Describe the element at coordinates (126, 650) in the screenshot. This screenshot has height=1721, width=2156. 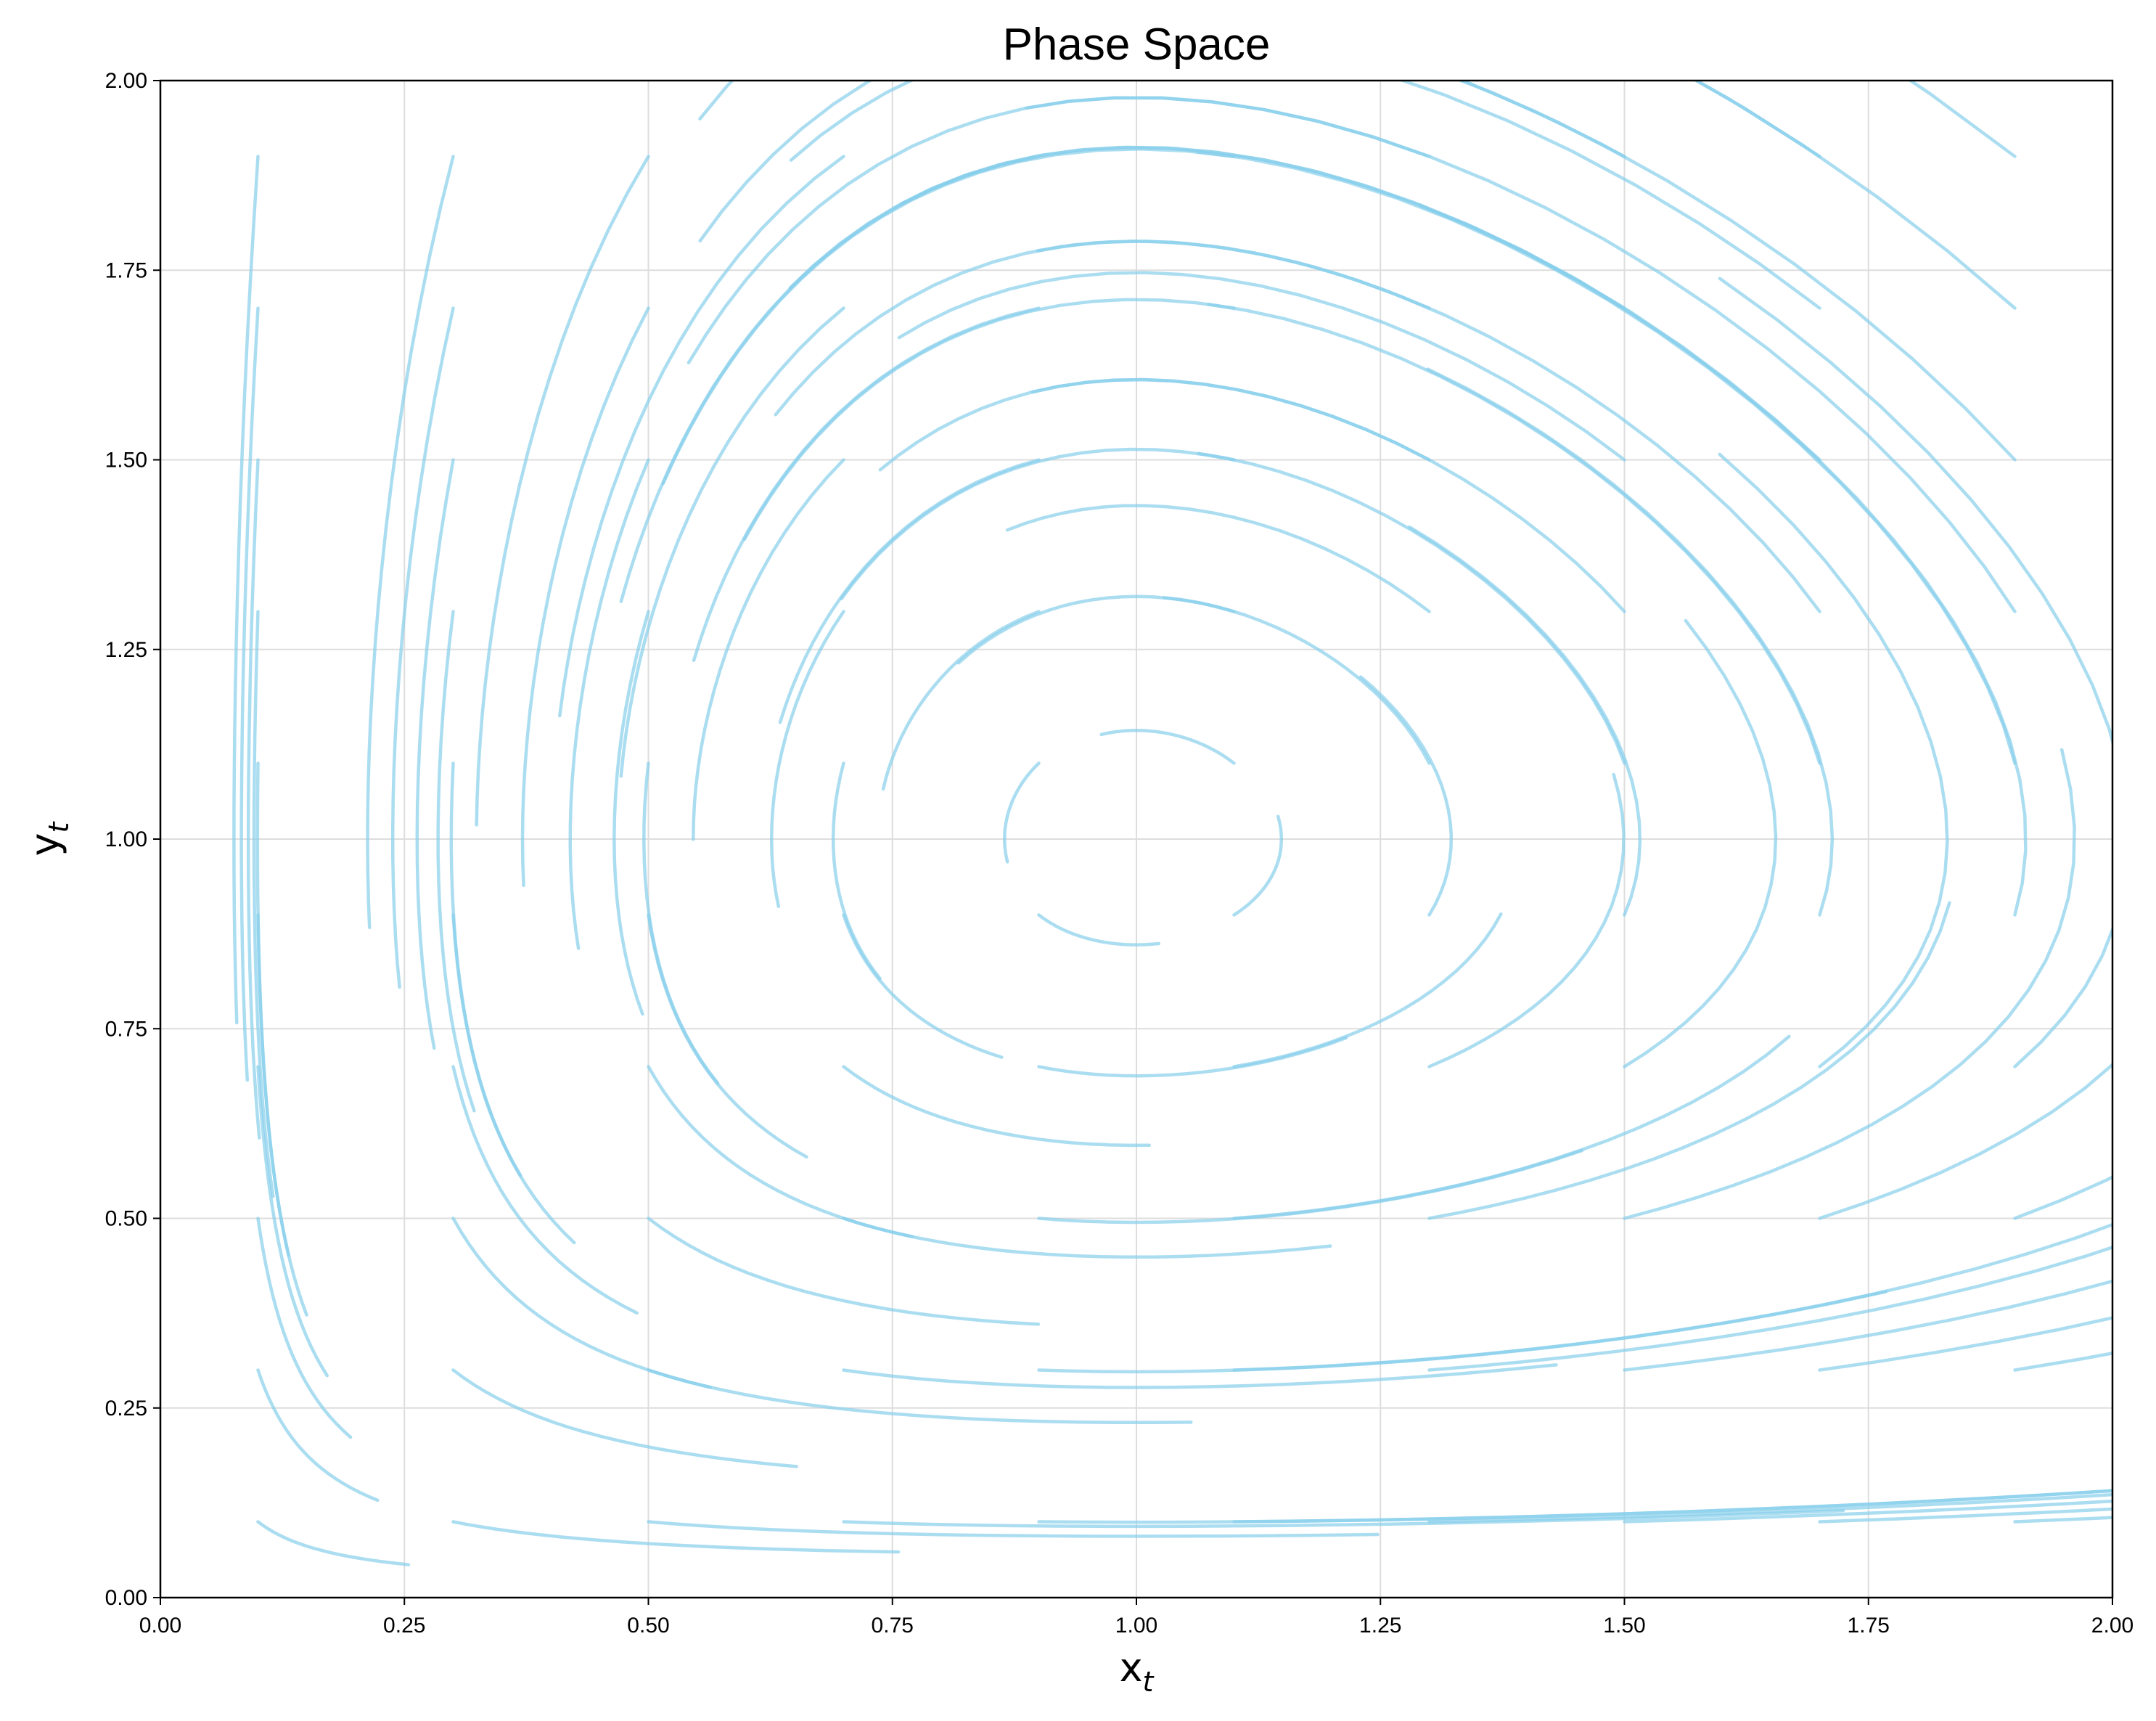
I see `y-tick-label: 1.25` at that location.